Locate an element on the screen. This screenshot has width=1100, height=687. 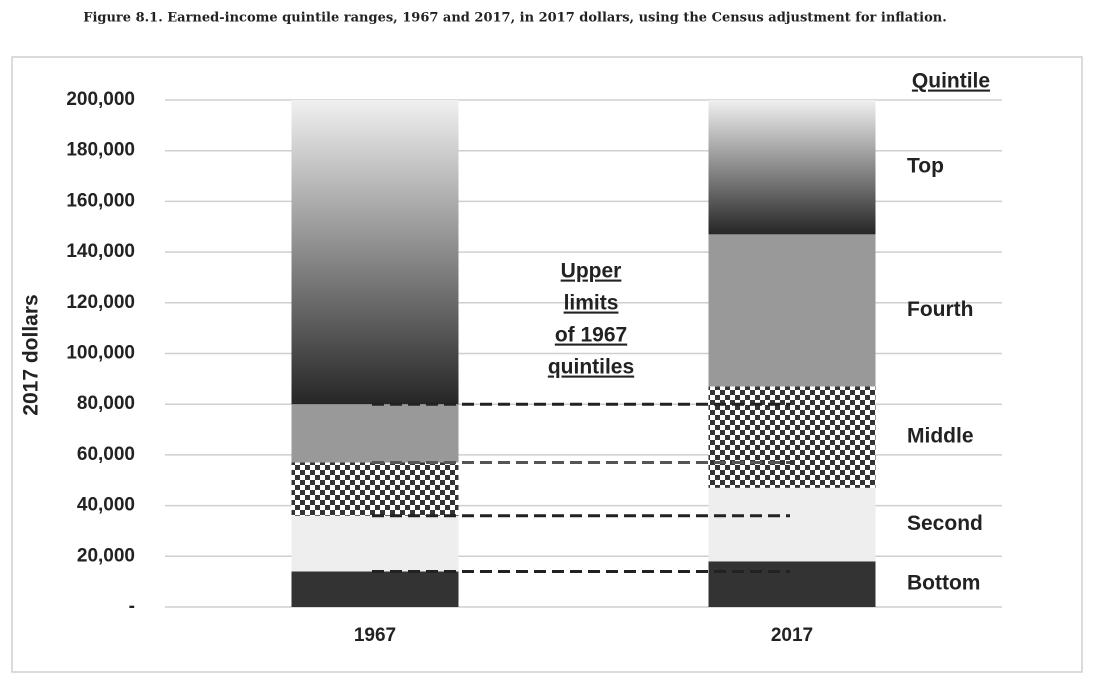
y-tick-label: 100,000 is located at coordinates (100, 353).